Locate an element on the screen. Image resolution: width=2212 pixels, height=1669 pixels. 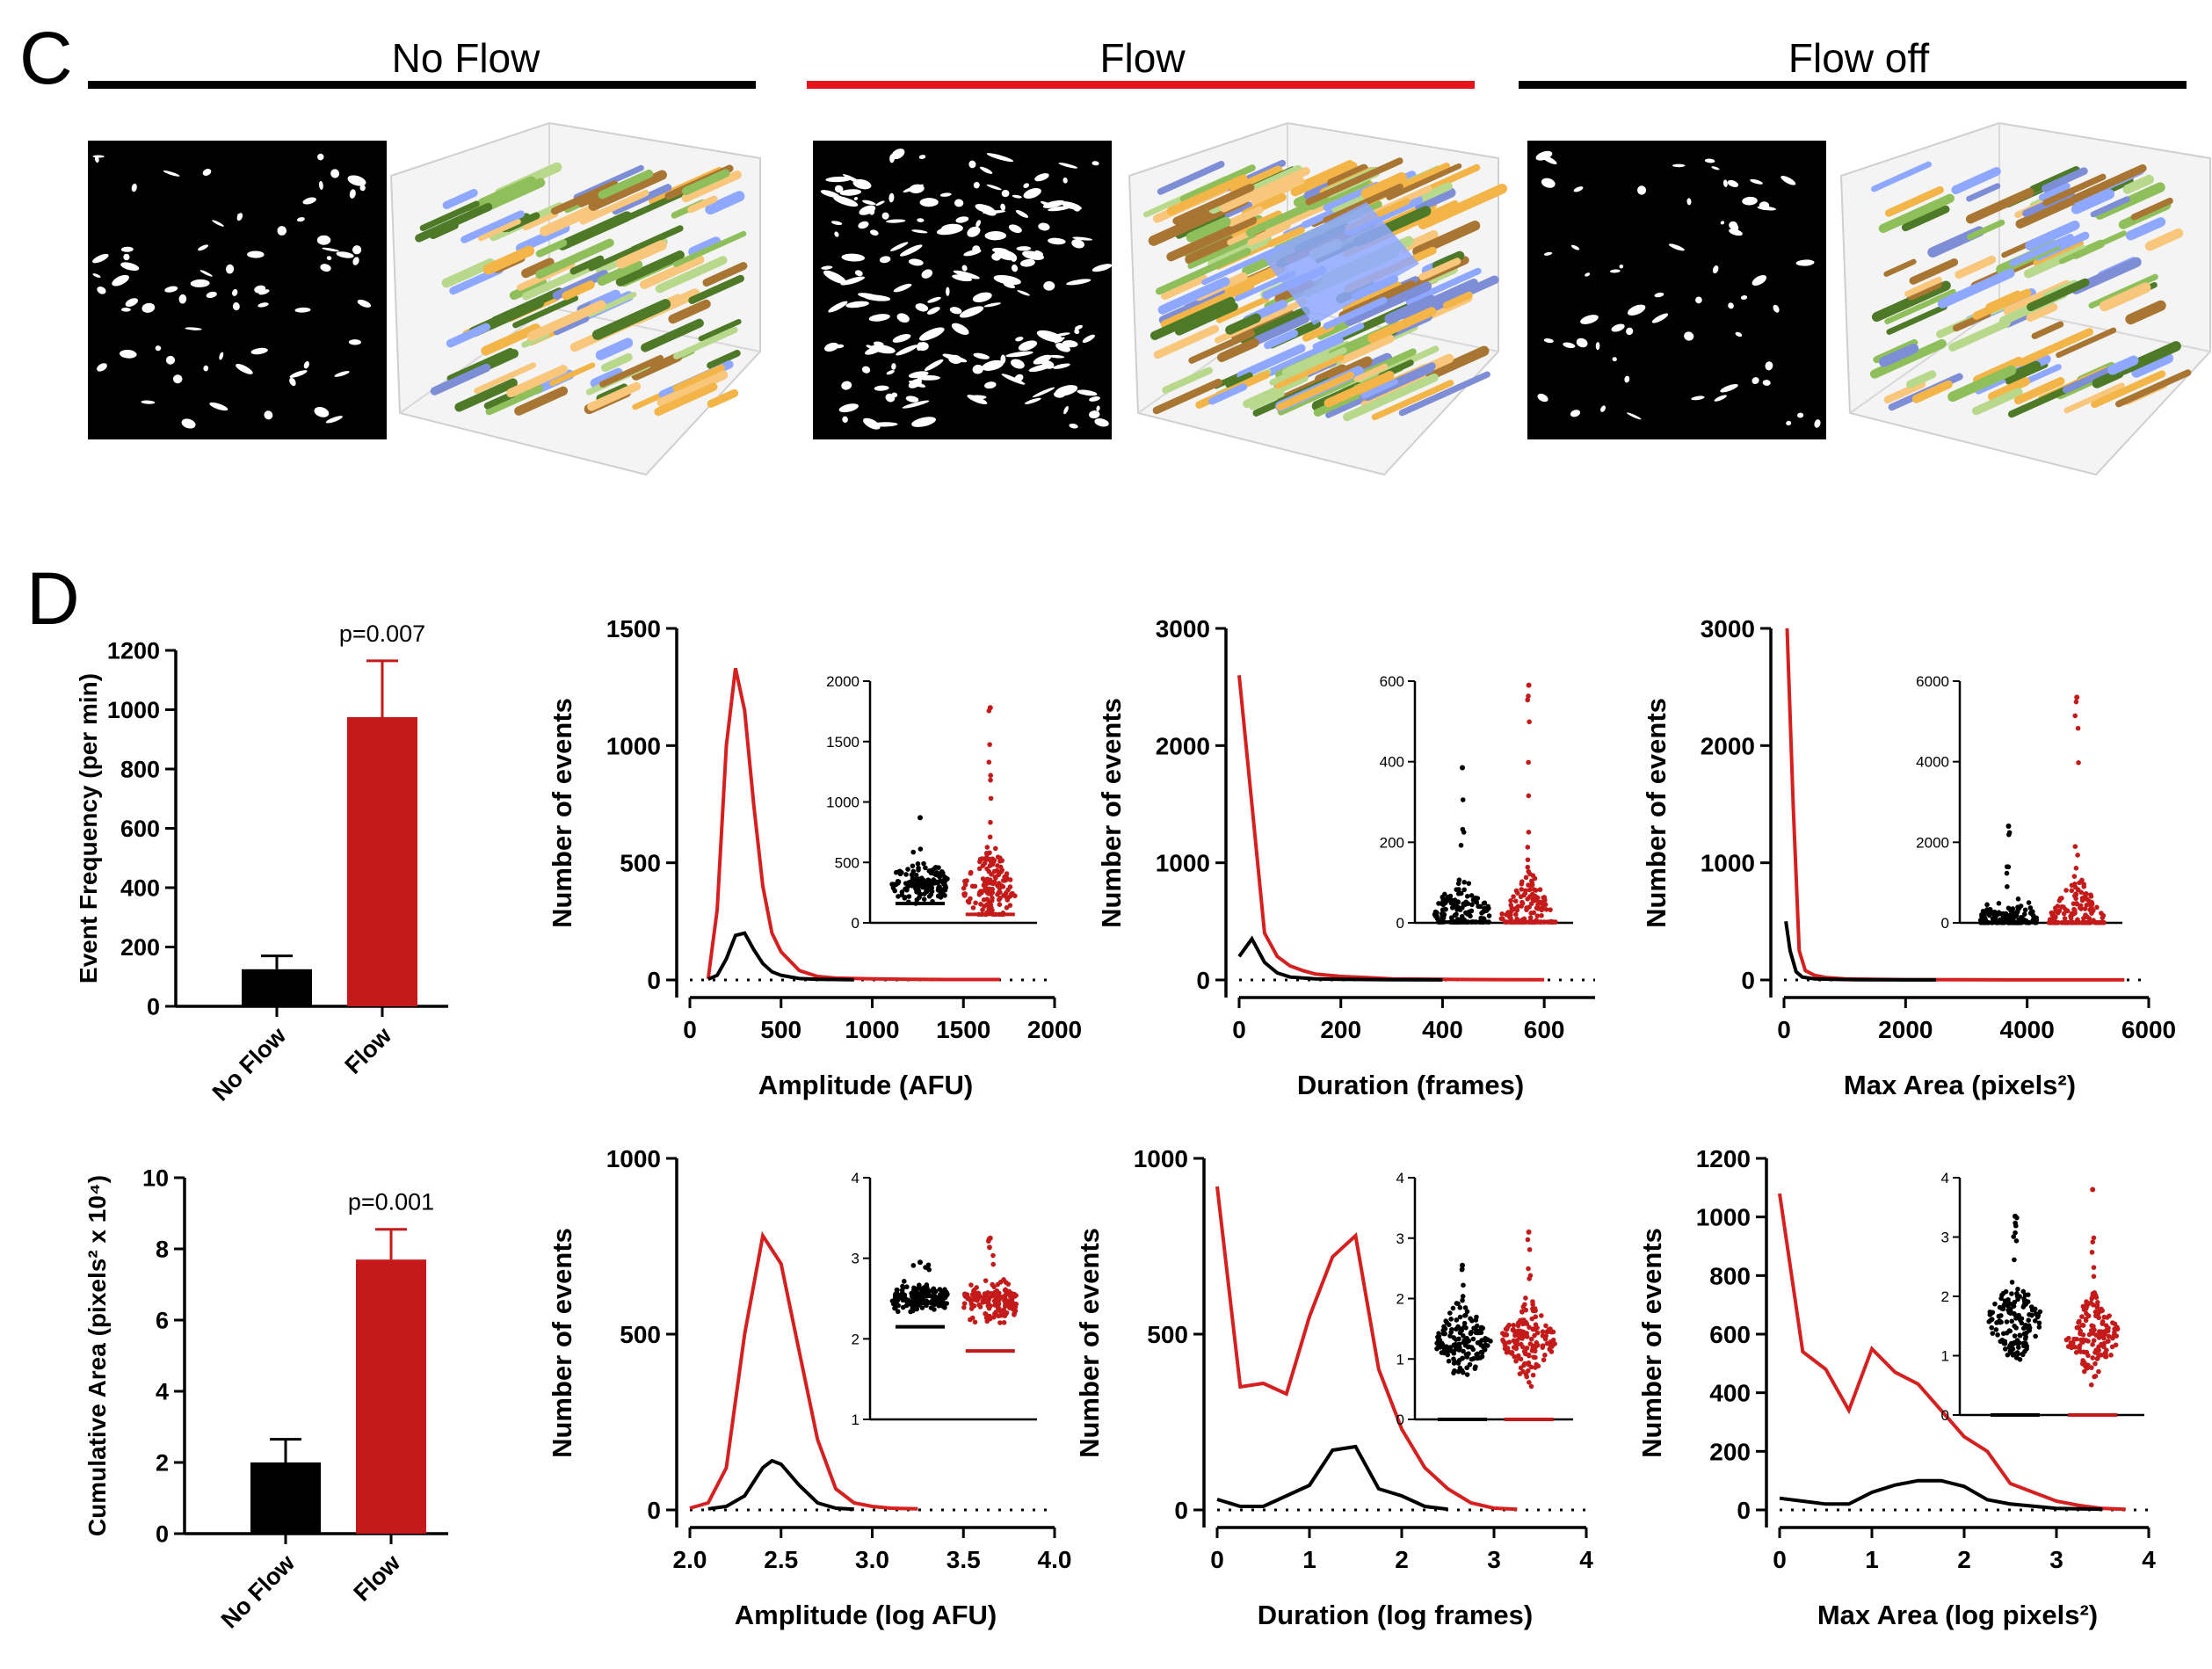
inset-y-tick-label: 6000 is located at coordinates (1933, 681).